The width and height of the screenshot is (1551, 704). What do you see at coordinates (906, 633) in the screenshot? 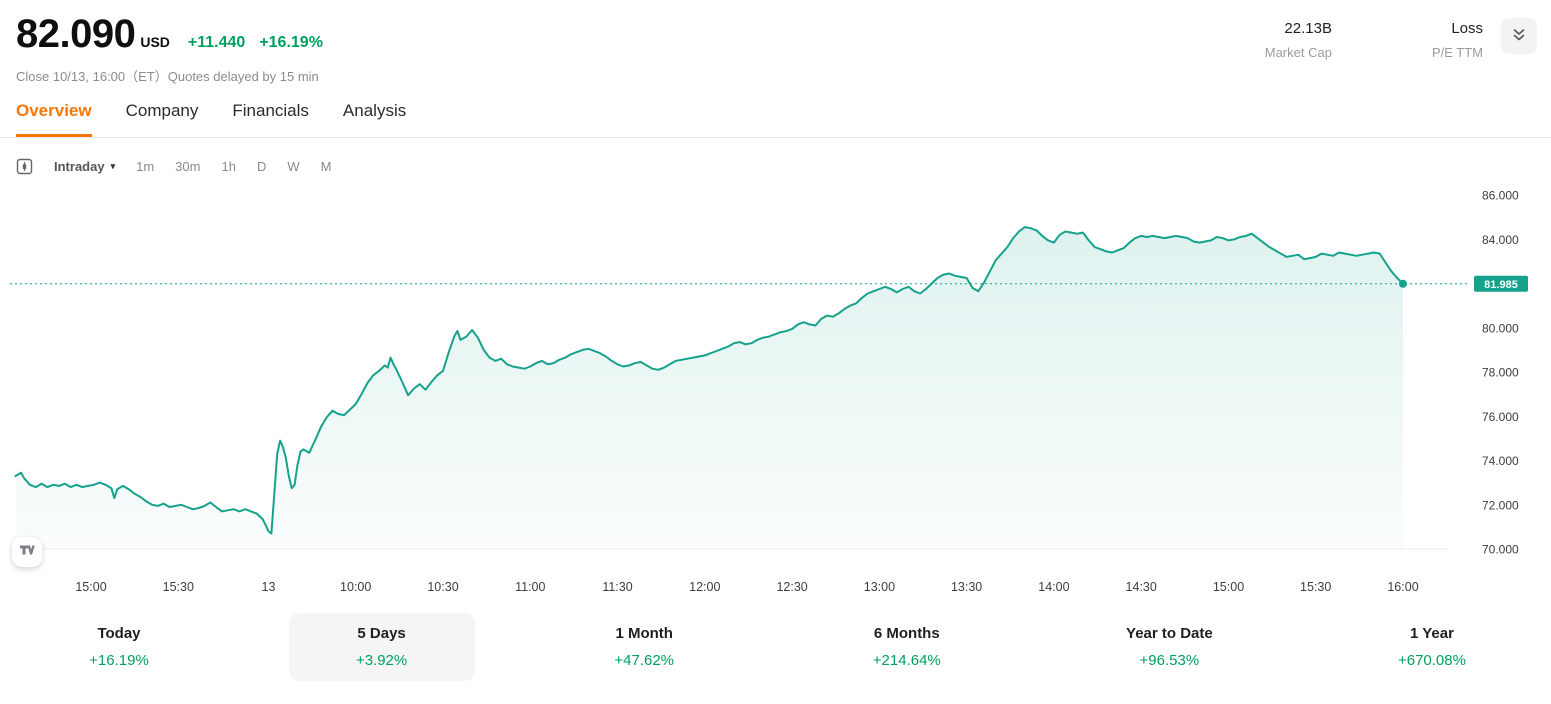
I see `period-label: 6 Months` at bounding box center [906, 633].